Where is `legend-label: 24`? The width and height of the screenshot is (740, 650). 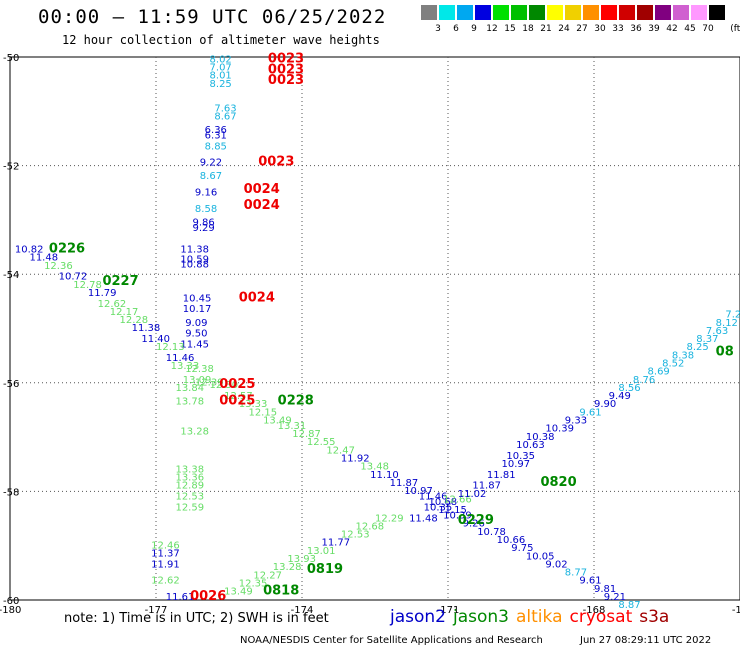 legend-label: 24 is located at coordinates (564, 29).